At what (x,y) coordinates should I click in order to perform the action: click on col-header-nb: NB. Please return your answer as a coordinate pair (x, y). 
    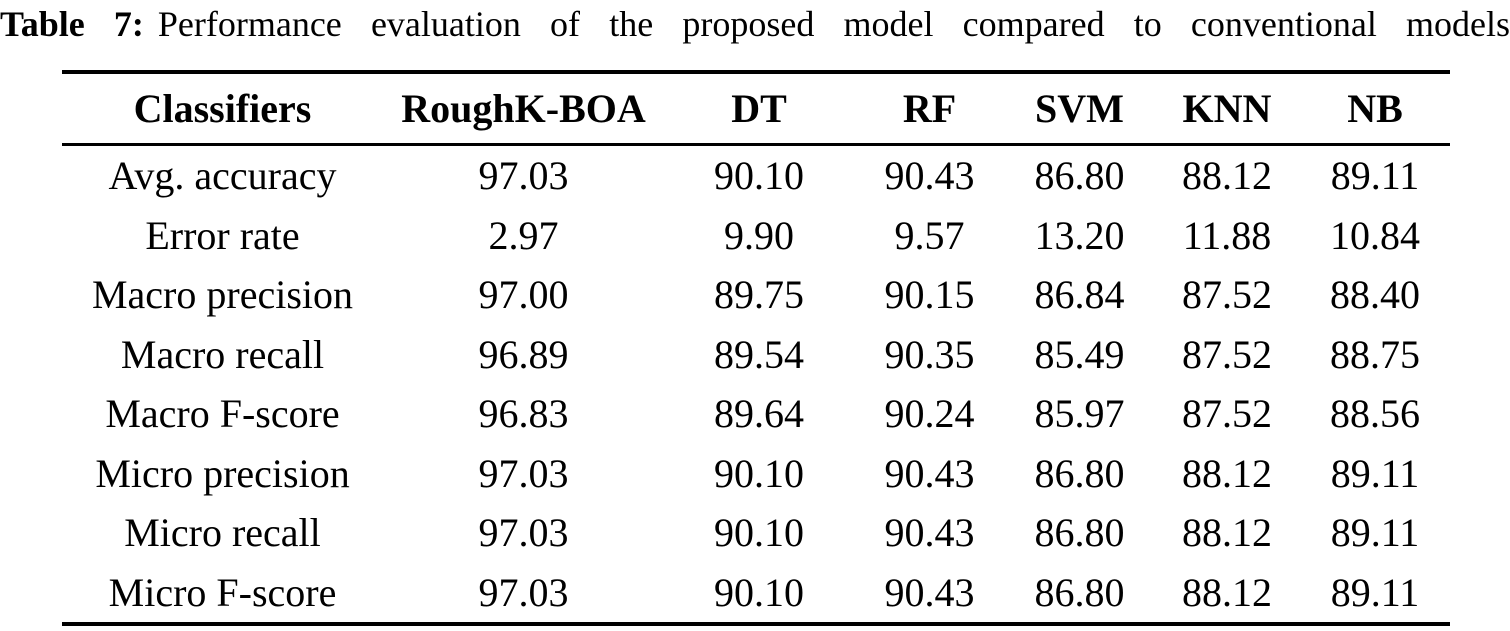
    Looking at the image, I should click on (1375, 109).